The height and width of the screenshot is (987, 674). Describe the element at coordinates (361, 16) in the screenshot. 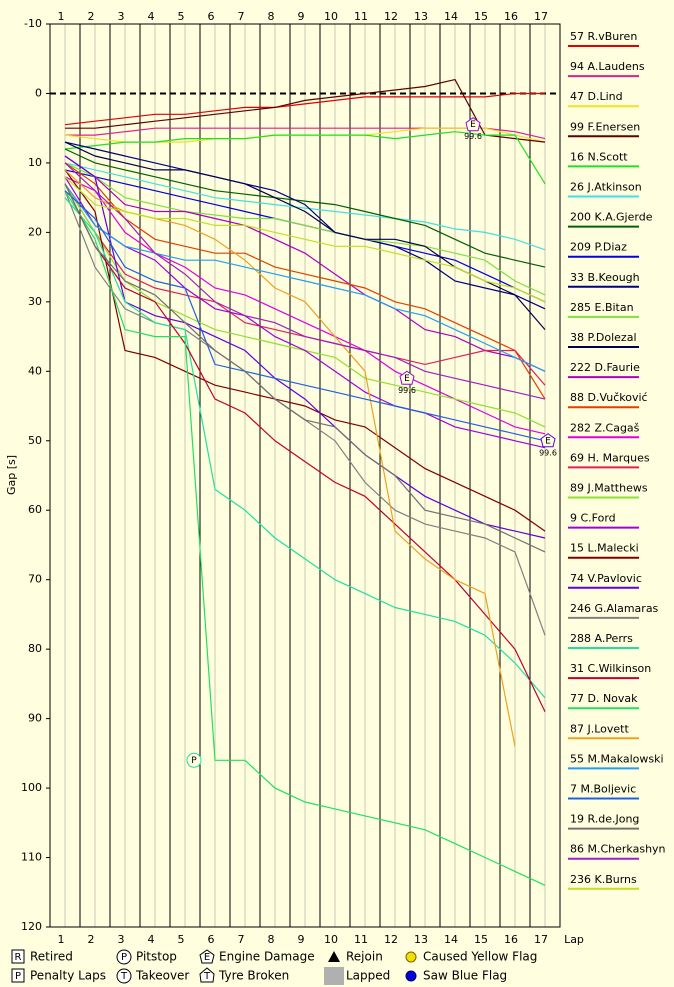

I see `x-tick-label: 11` at that location.